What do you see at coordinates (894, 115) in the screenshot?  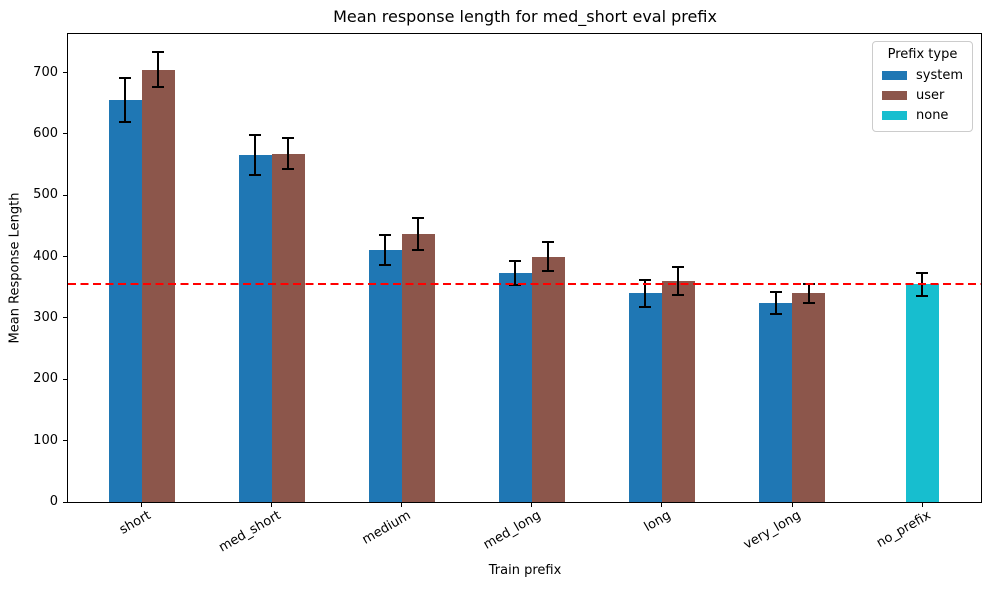 I see `legend-swatch-none` at bounding box center [894, 115].